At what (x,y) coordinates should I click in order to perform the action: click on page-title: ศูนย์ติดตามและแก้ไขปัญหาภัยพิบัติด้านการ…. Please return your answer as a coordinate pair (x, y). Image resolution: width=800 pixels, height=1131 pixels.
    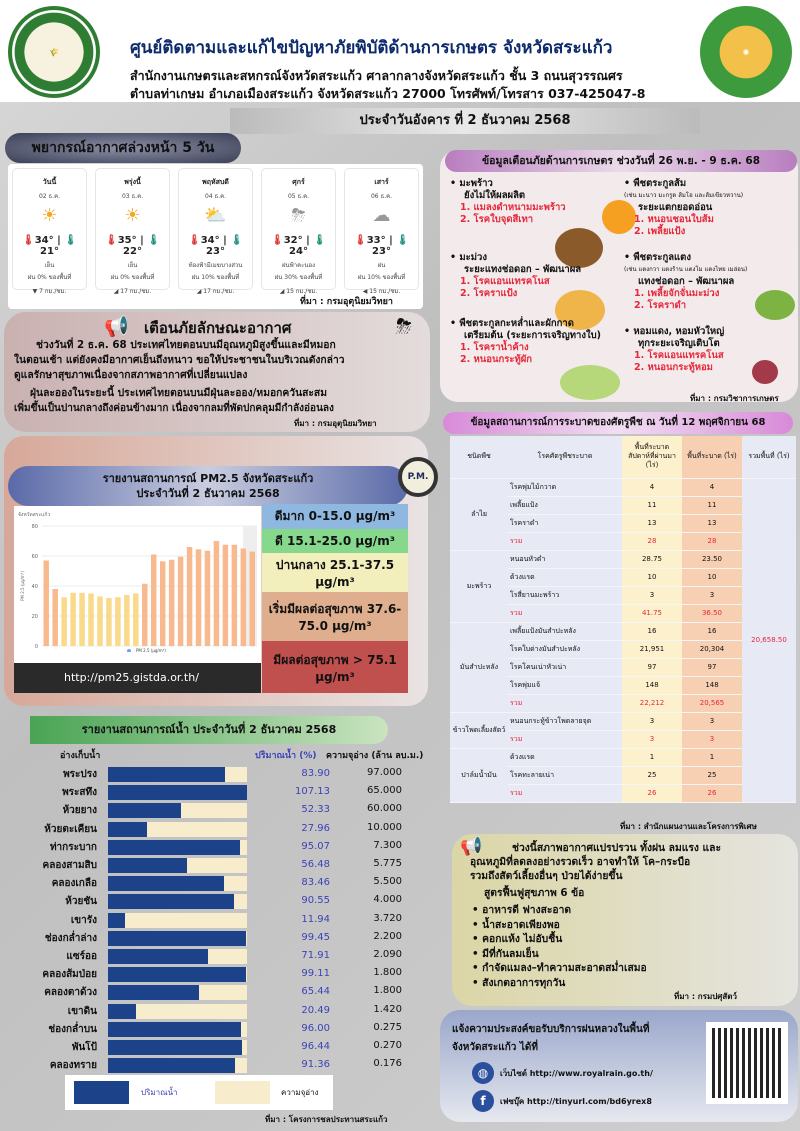
    Looking at the image, I should click on (371, 48).